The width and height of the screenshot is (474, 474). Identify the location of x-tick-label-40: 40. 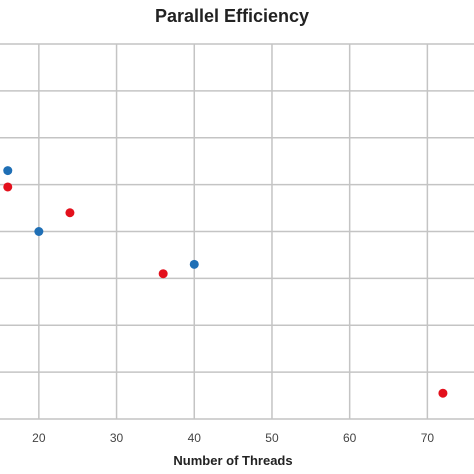
(195, 438).